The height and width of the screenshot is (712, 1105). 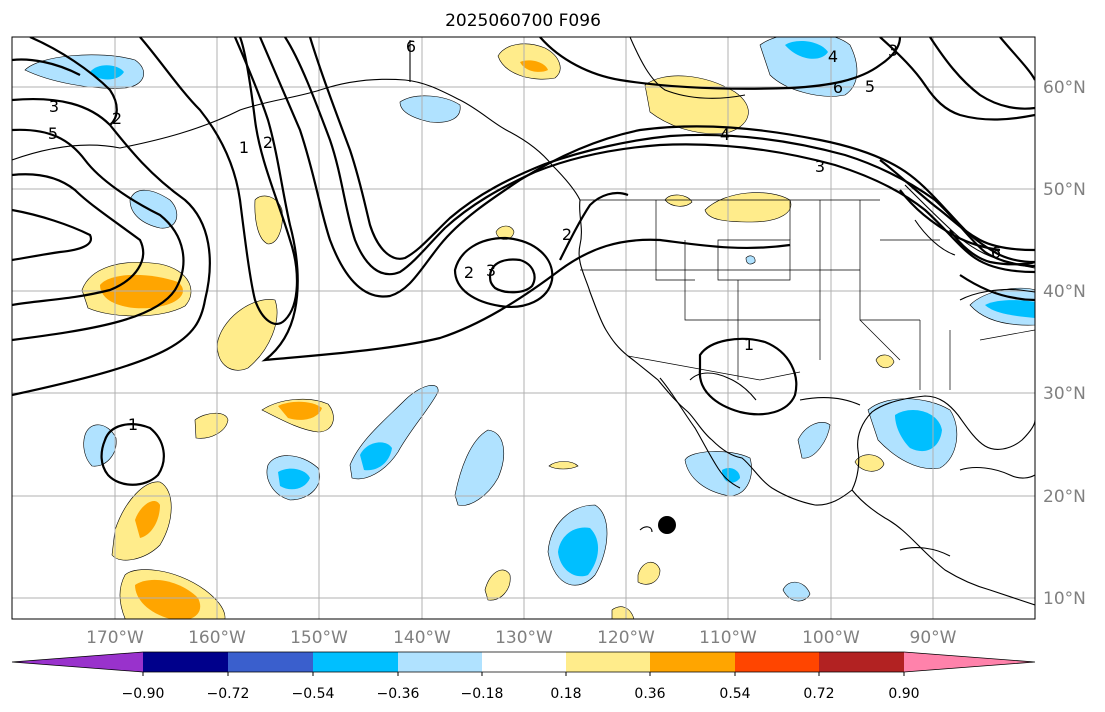 What do you see at coordinates (1064, 497) in the screenshot?
I see `lat-label: 20°N` at bounding box center [1064, 497].